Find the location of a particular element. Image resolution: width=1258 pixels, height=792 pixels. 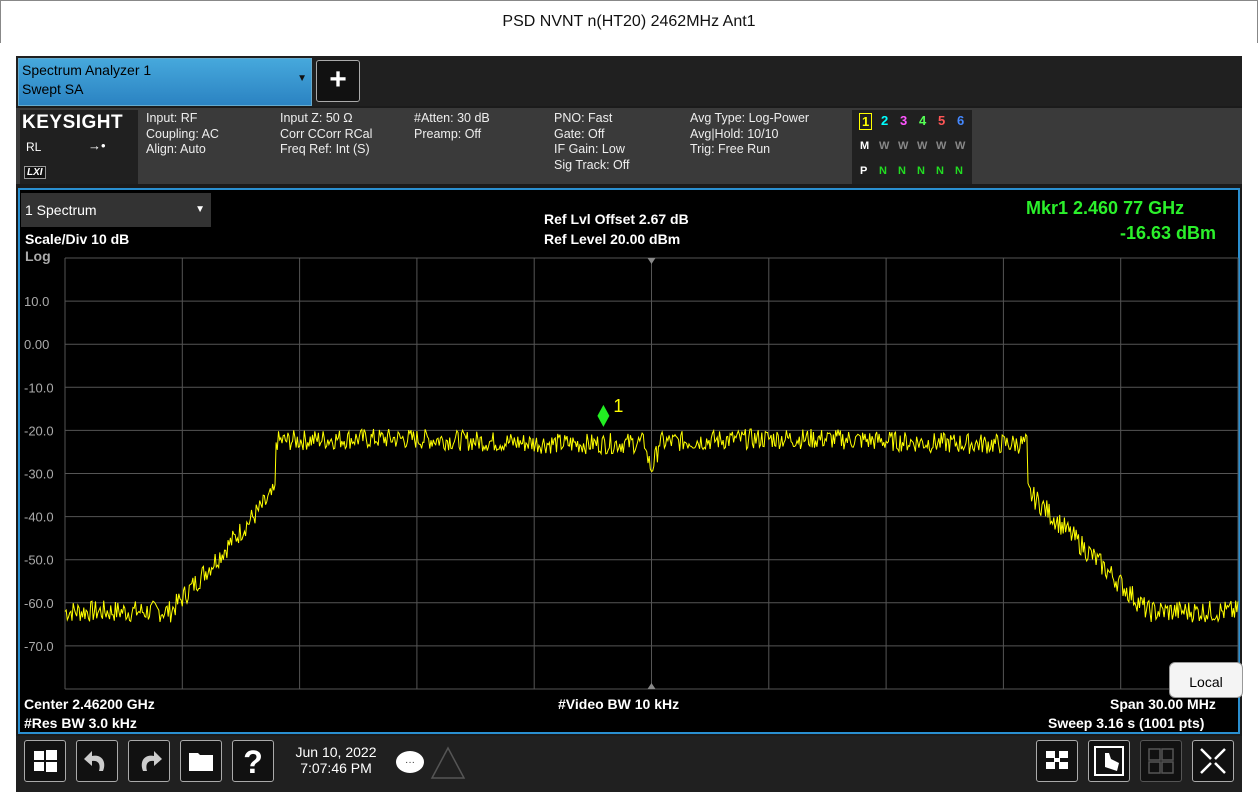

folder-icon is located at coordinates (201, 762).